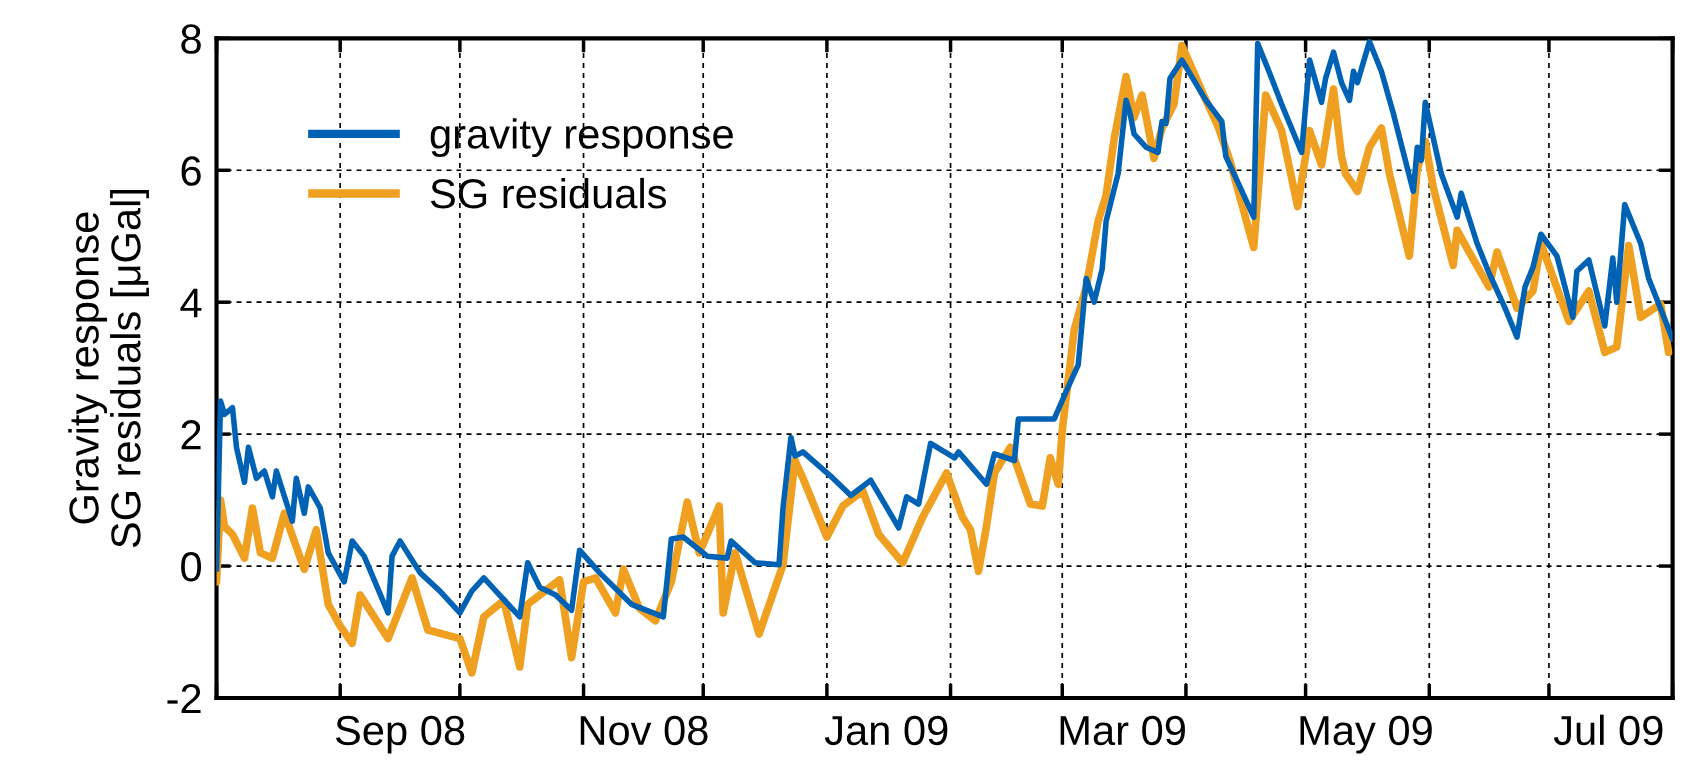  I want to click on x-tick-label: Jan 09, so click(886, 730).